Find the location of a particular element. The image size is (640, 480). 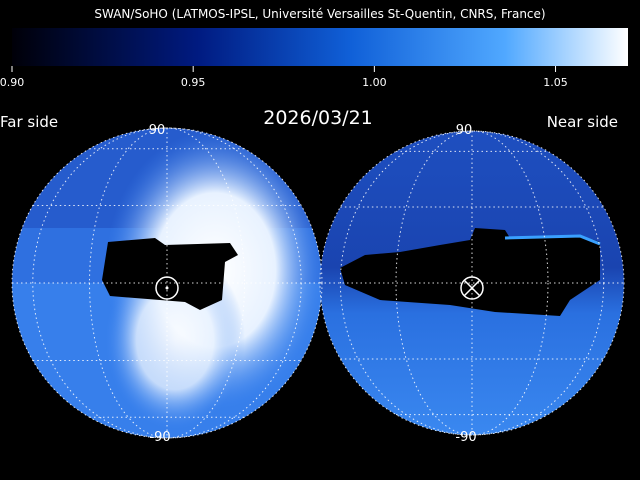

colorbar-tick-label: 0.95 is located at coordinates (193, 82).